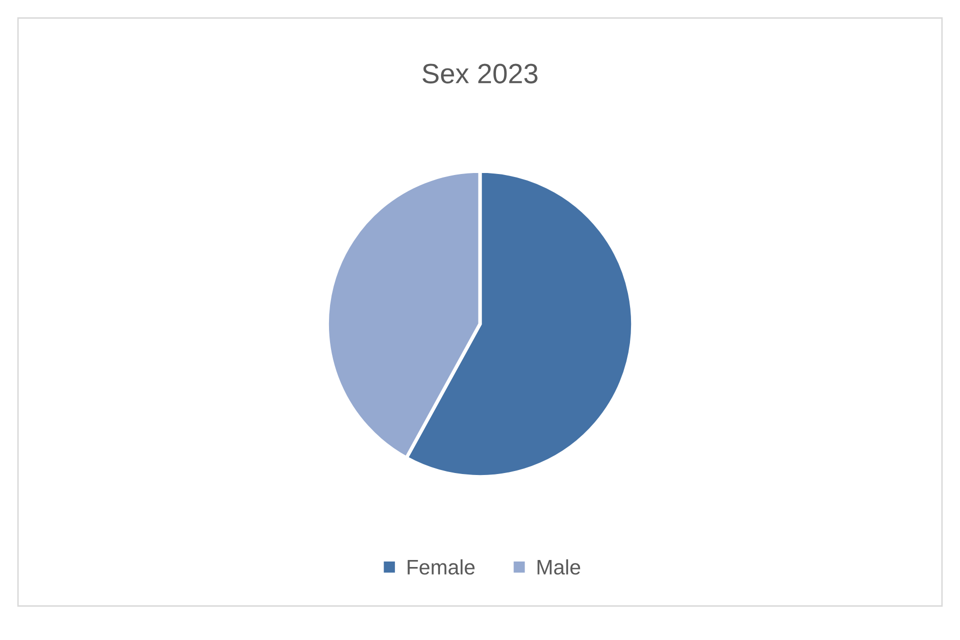 This screenshot has height=640, width=960. What do you see at coordinates (480, 74) in the screenshot?
I see `chart-title: Sex 2023` at bounding box center [480, 74].